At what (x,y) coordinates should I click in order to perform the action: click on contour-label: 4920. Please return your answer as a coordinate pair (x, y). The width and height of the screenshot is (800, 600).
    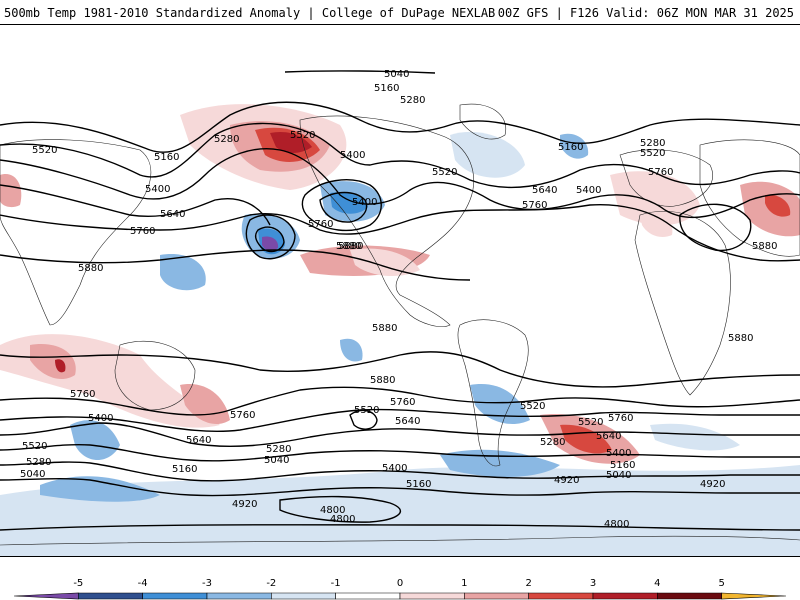
    Looking at the image, I should click on (712, 484).